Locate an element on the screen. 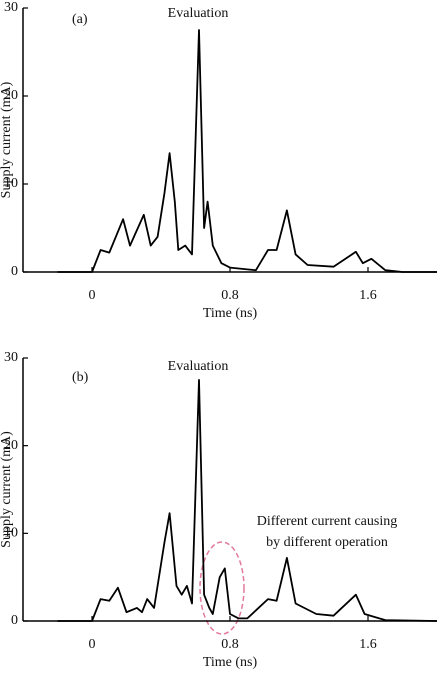 The image size is (439, 678). annotation: Different current causing is located at coordinates (327, 521).